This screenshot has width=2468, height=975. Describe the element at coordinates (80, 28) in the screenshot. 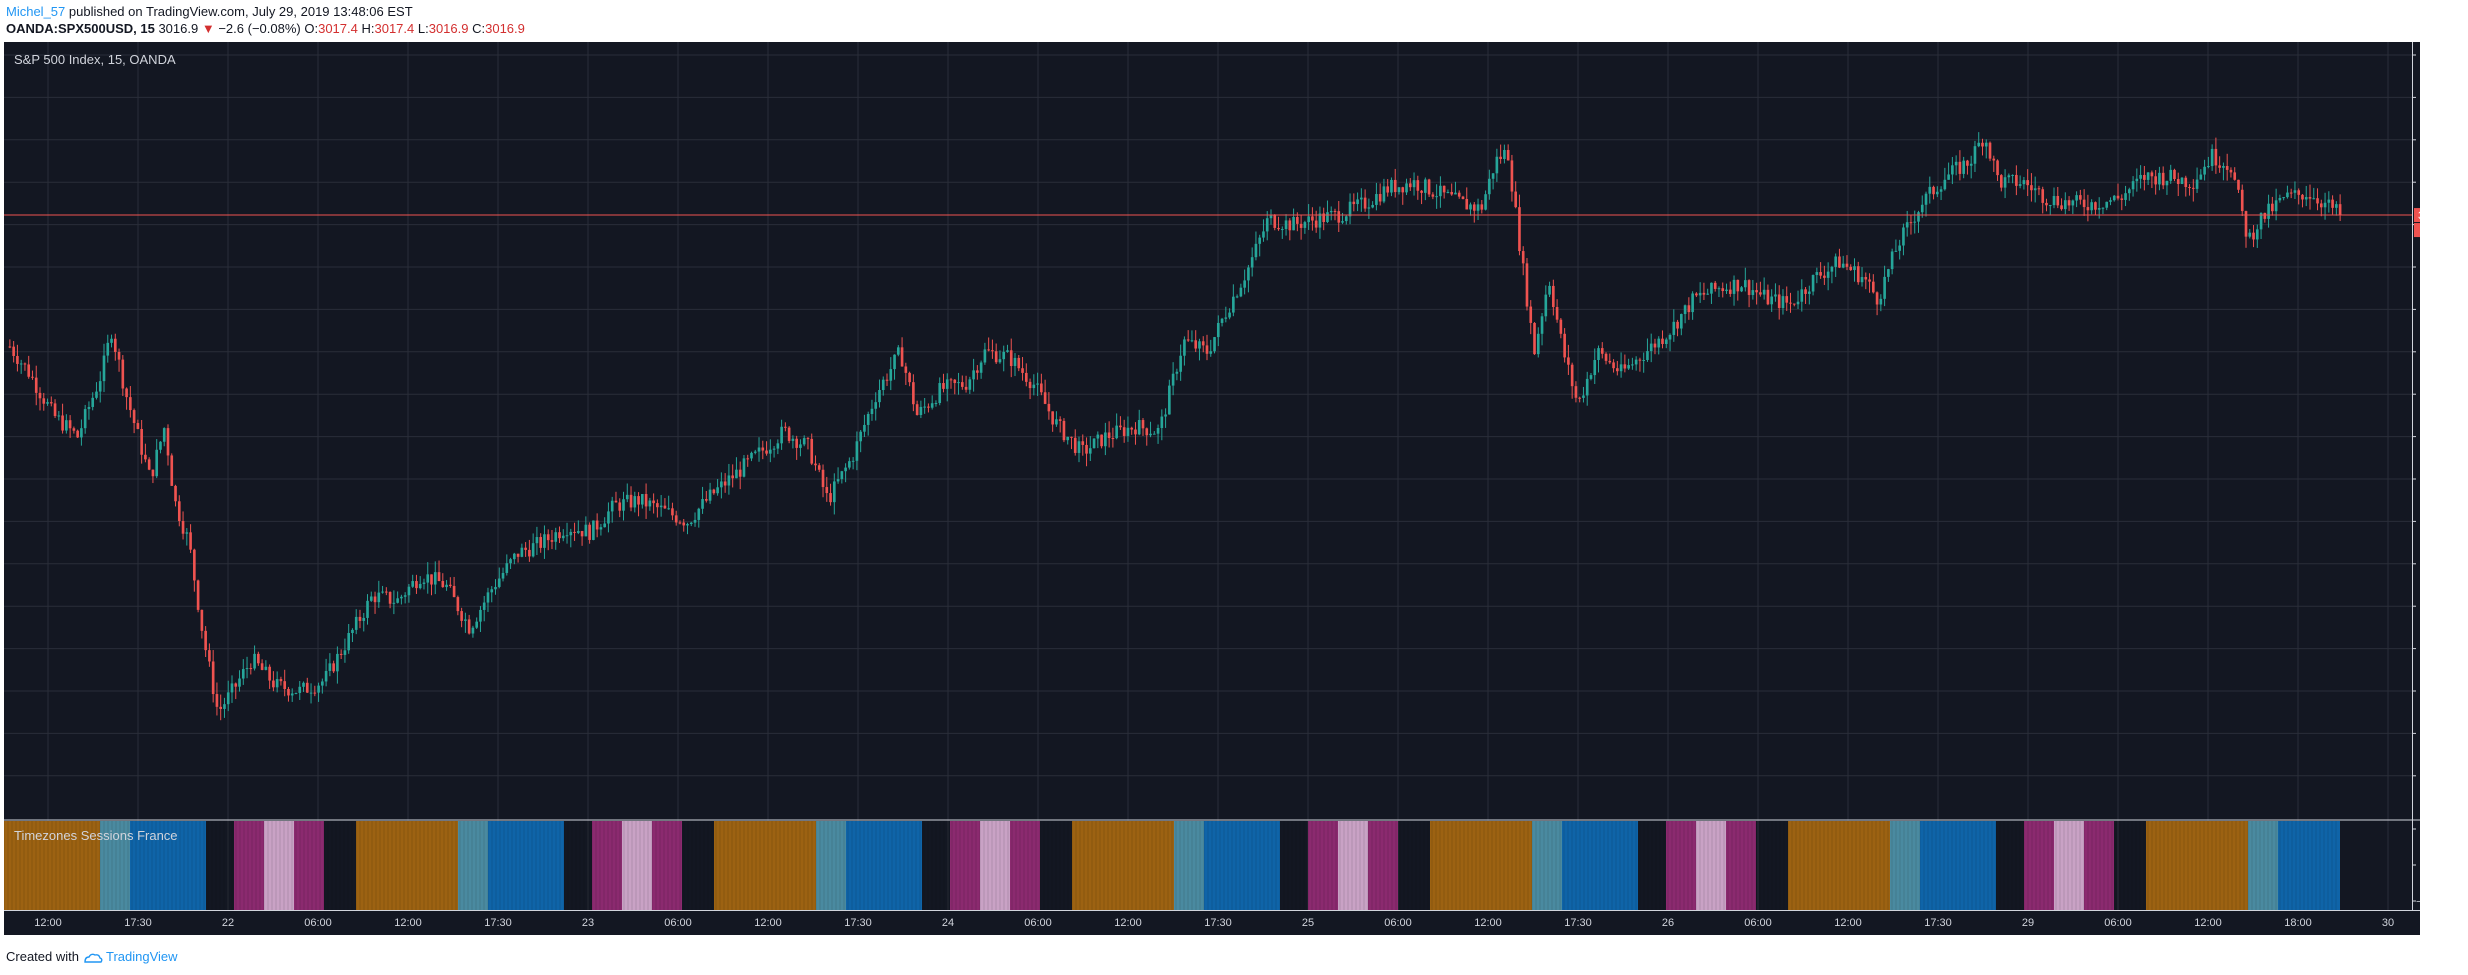

I see `symbol-name: OANDA:SPX500USD, 15` at that location.